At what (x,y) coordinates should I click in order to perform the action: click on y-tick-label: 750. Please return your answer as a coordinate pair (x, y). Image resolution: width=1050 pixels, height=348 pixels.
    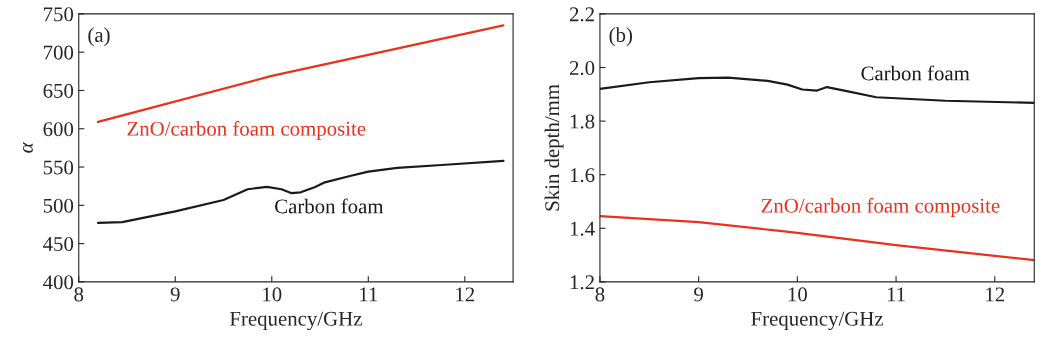
    Looking at the image, I should click on (59, 14).